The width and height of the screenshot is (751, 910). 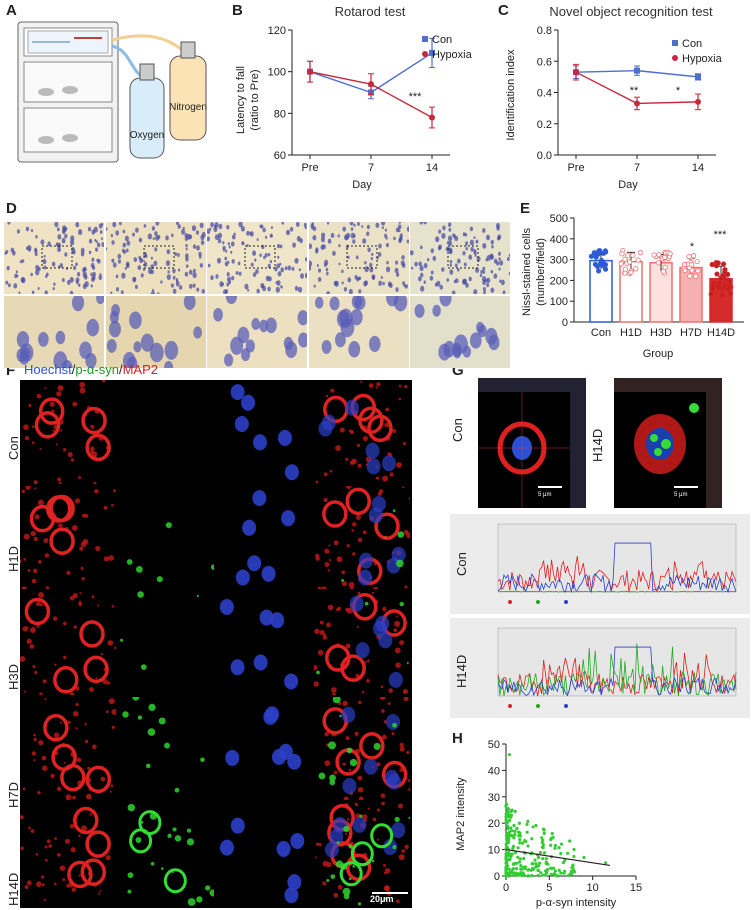 I want to click on rotarod-title: Rotarod test, so click(x=370, y=11).